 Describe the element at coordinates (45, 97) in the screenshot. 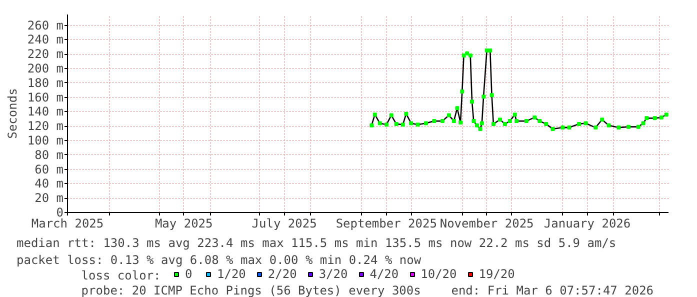

I see `y-tick-label: 160 m` at that location.